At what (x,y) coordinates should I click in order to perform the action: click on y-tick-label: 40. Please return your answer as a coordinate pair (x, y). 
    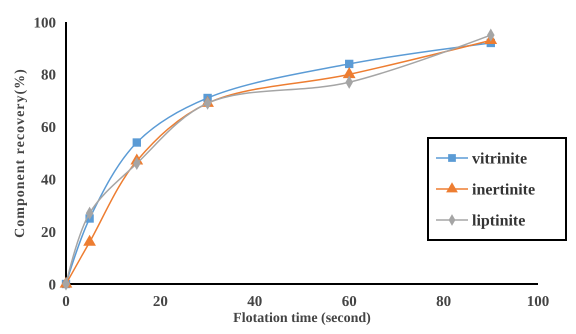
    Looking at the image, I should click on (48, 180).